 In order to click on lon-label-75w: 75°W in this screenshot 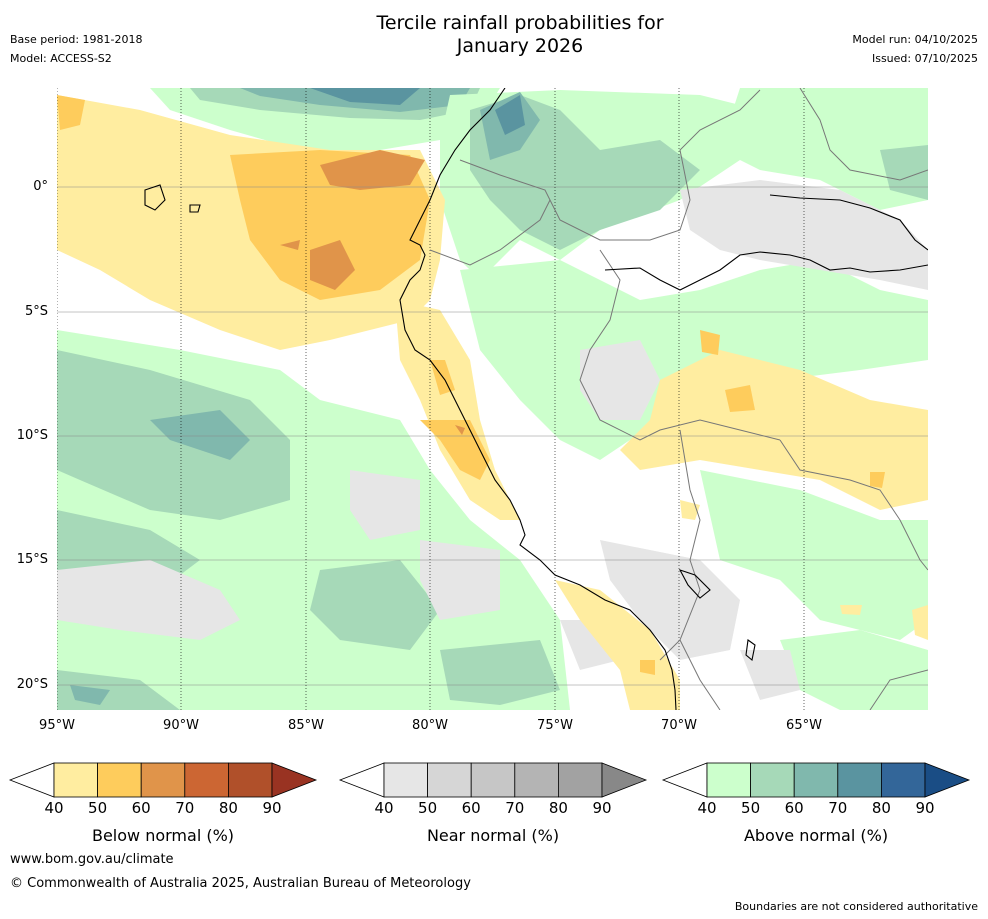, I will do `click(555, 725)`.